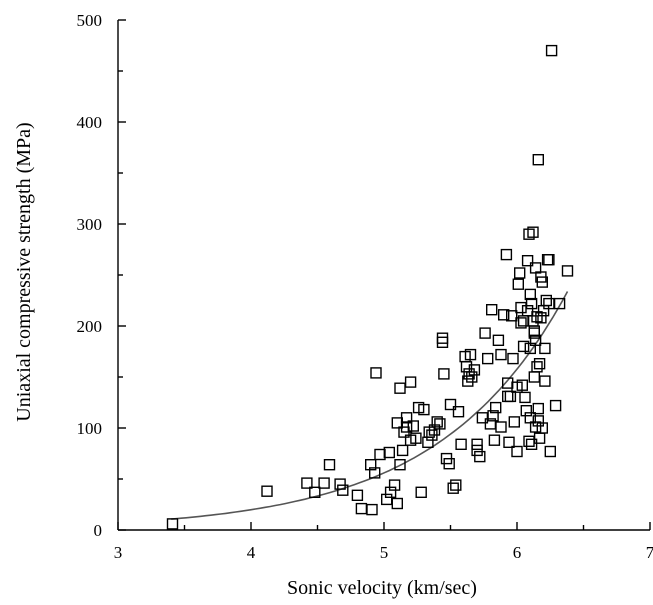  What do you see at coordinates (90, 428) in the screenshot?
I see `y-tick-label: 100` at bounding box center [90, 428].